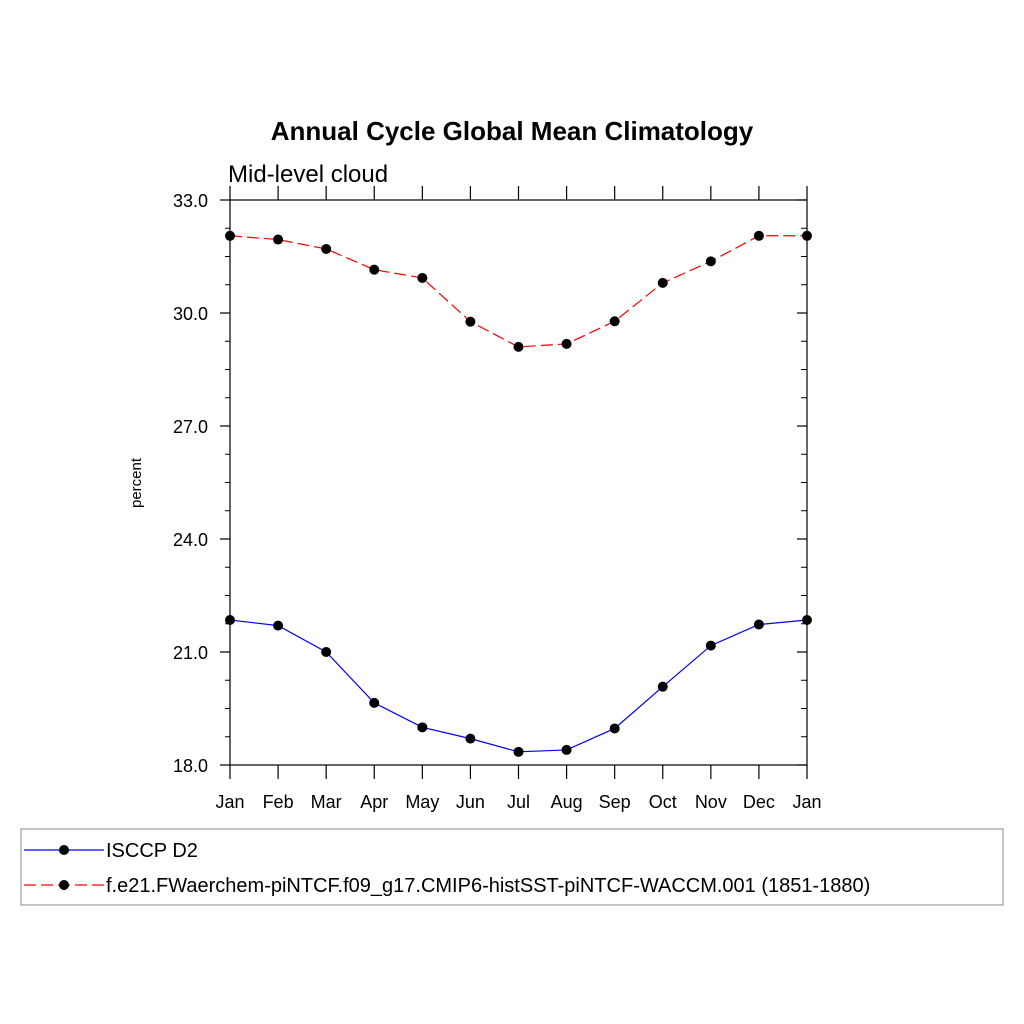 The image size is (1024, 1024). Describe the element at coordinates (152, 851) in the screenshot. I see `legend-label: ISCCP D2` at that location.